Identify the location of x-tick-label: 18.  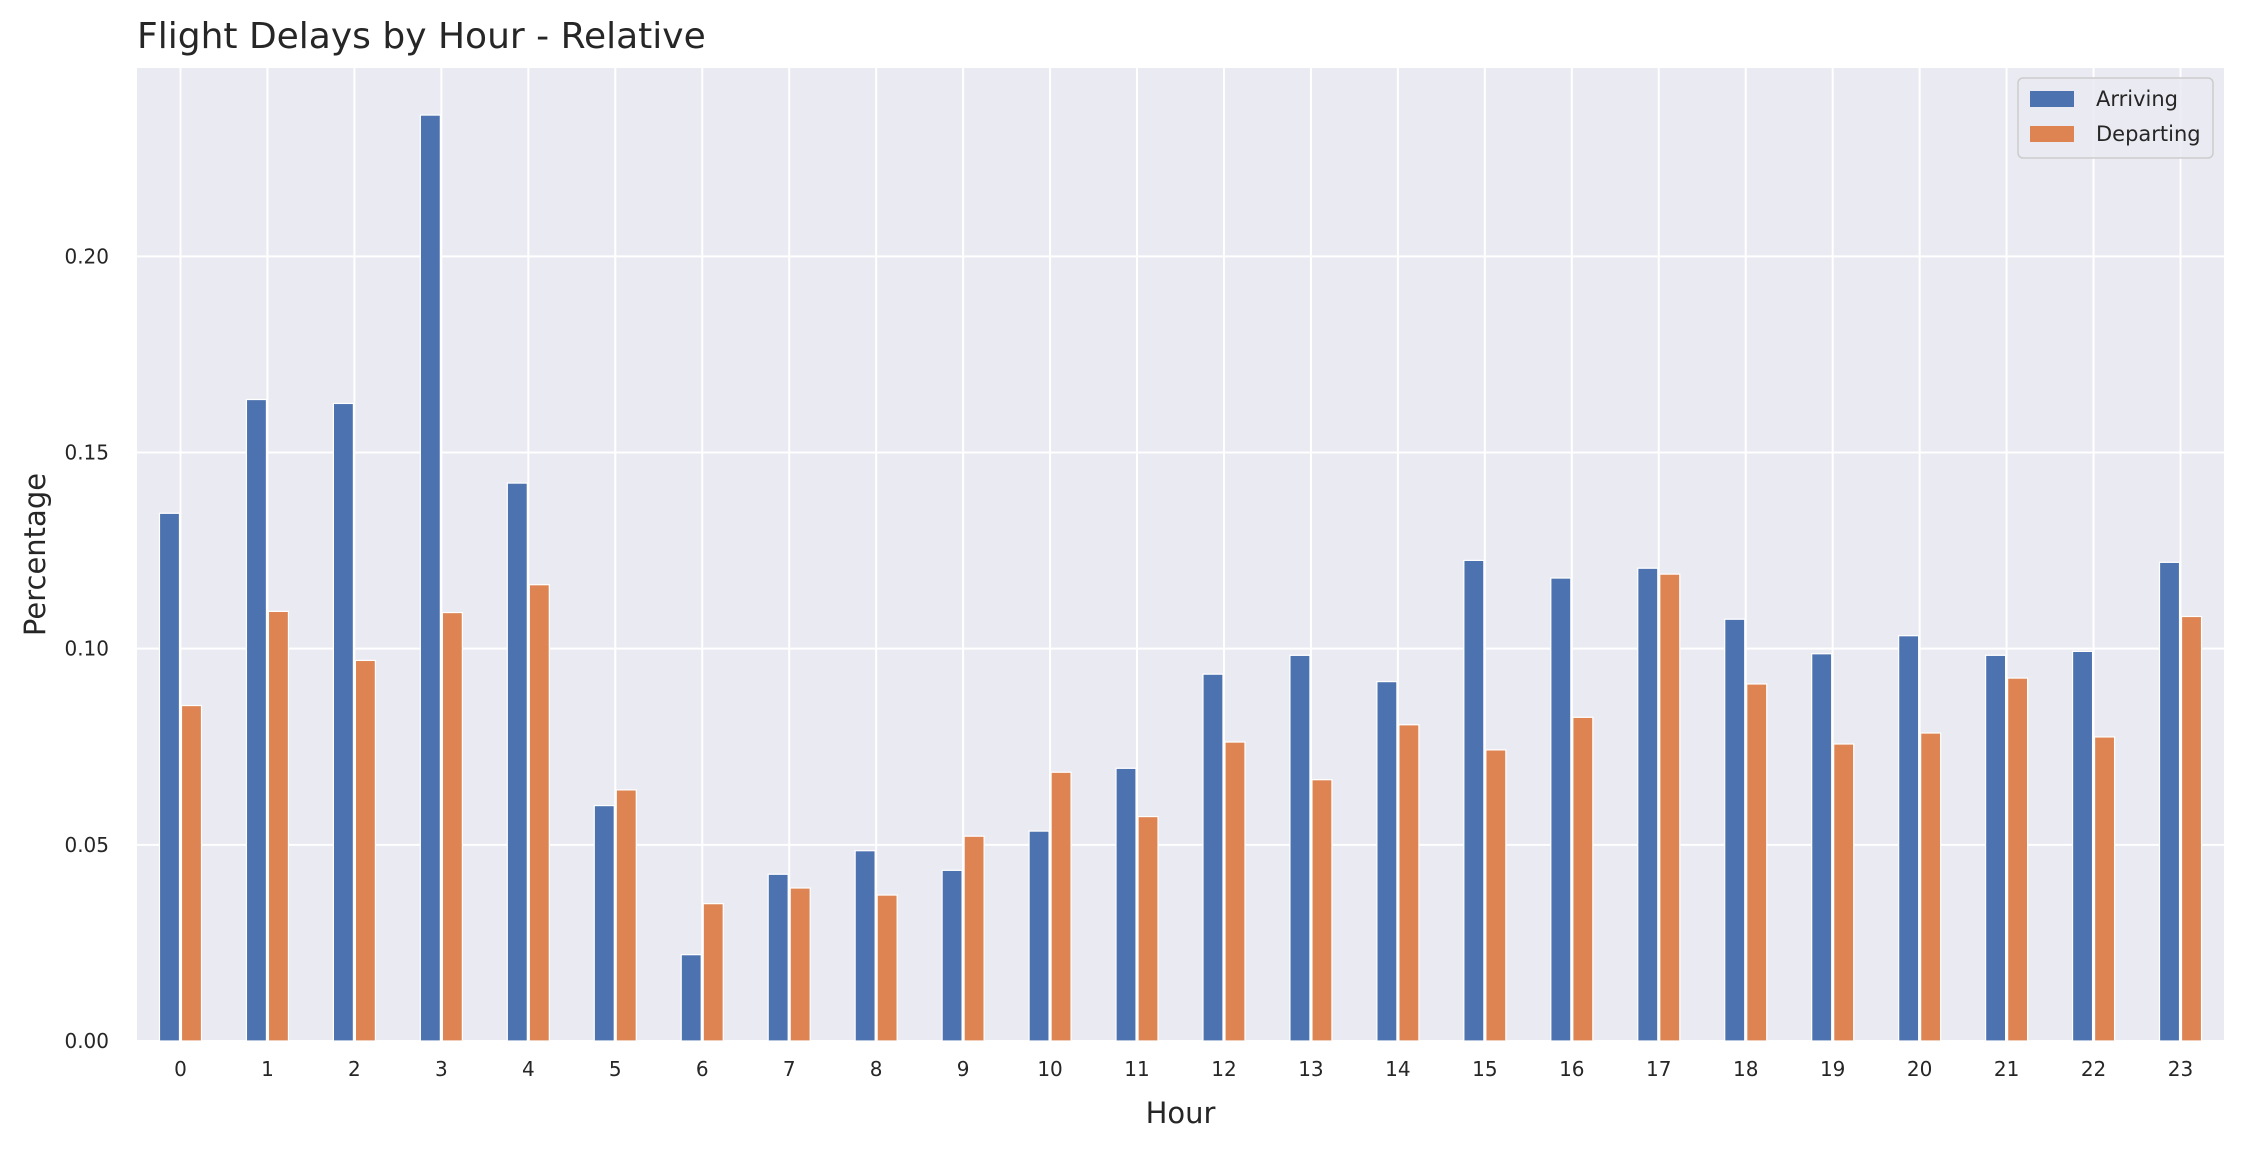
(1745, 1069).